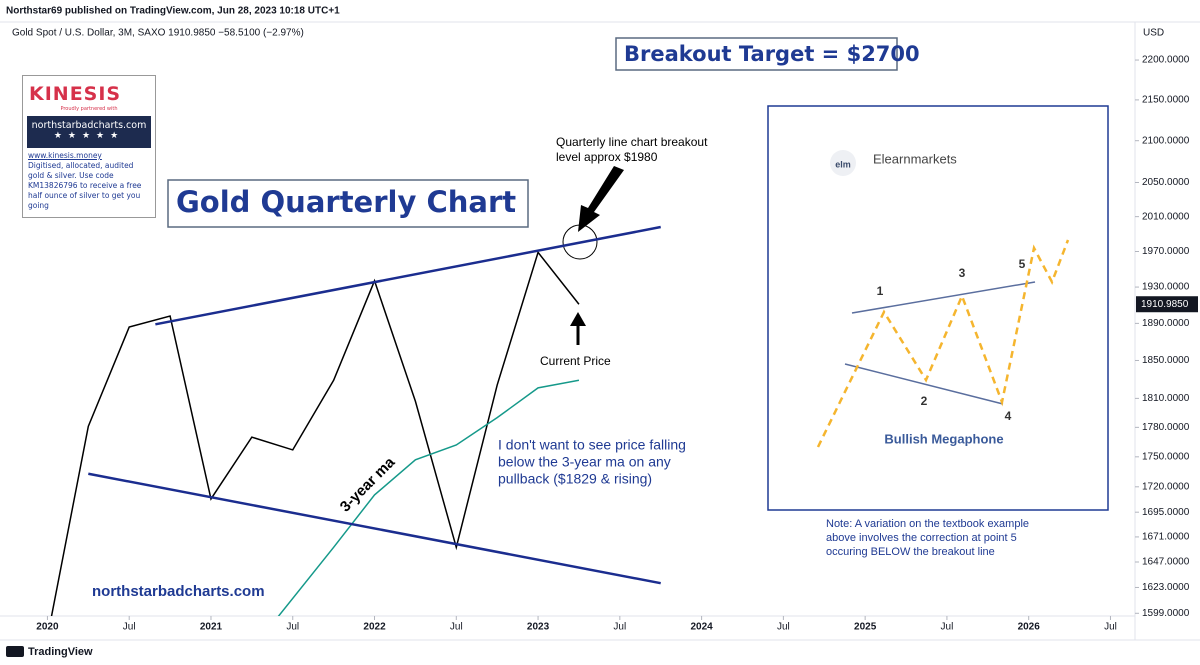 Image resolution: width=1200 pixels, height=665 pixels. I want to click on series-line, so click(428, 497).